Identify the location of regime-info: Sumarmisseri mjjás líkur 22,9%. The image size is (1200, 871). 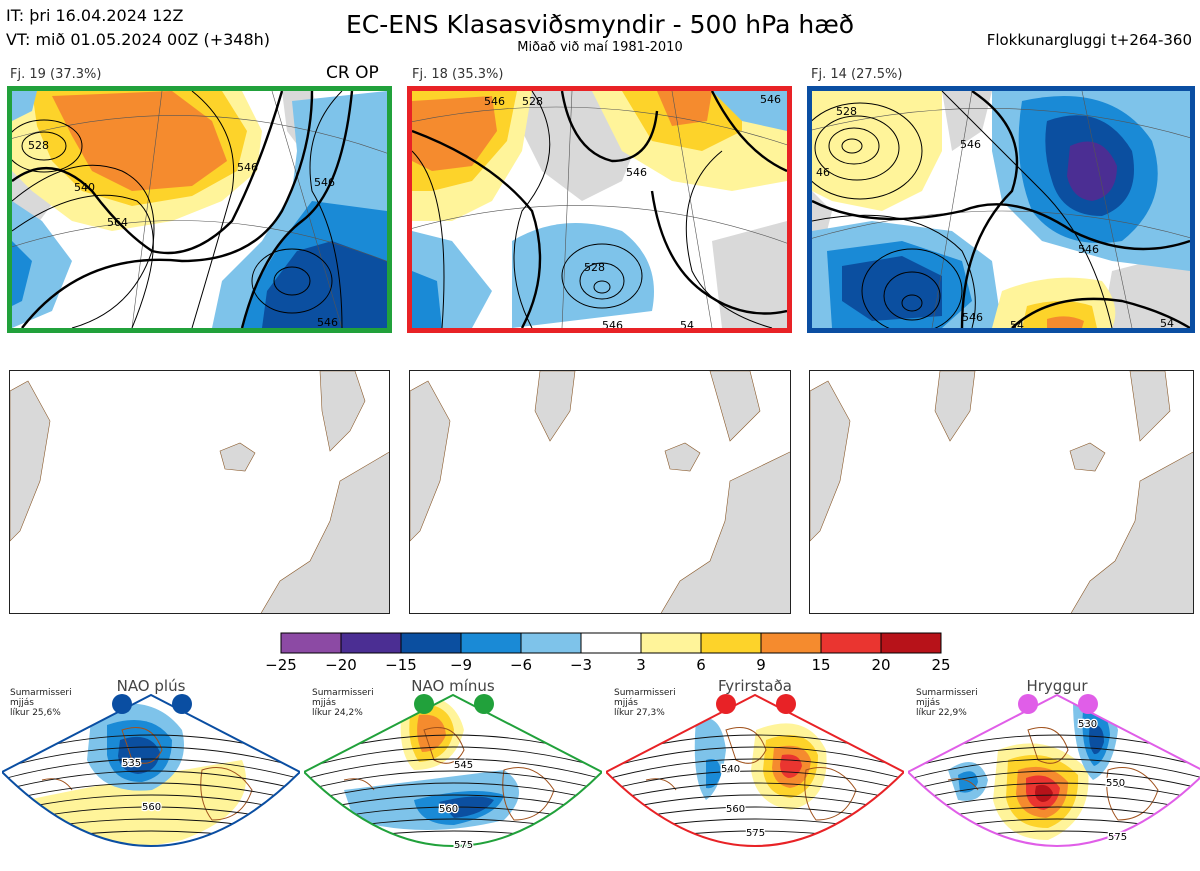
(947, 703).